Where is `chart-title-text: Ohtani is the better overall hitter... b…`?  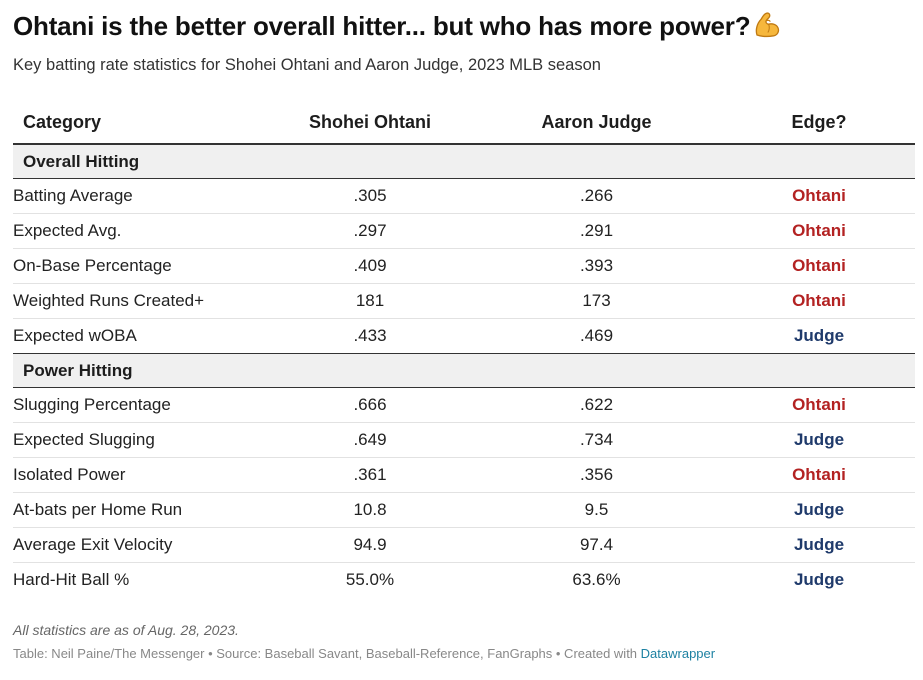 chart-title-text: Ohtani is the better overall hitter... b… is located at coordinates (382, 26).